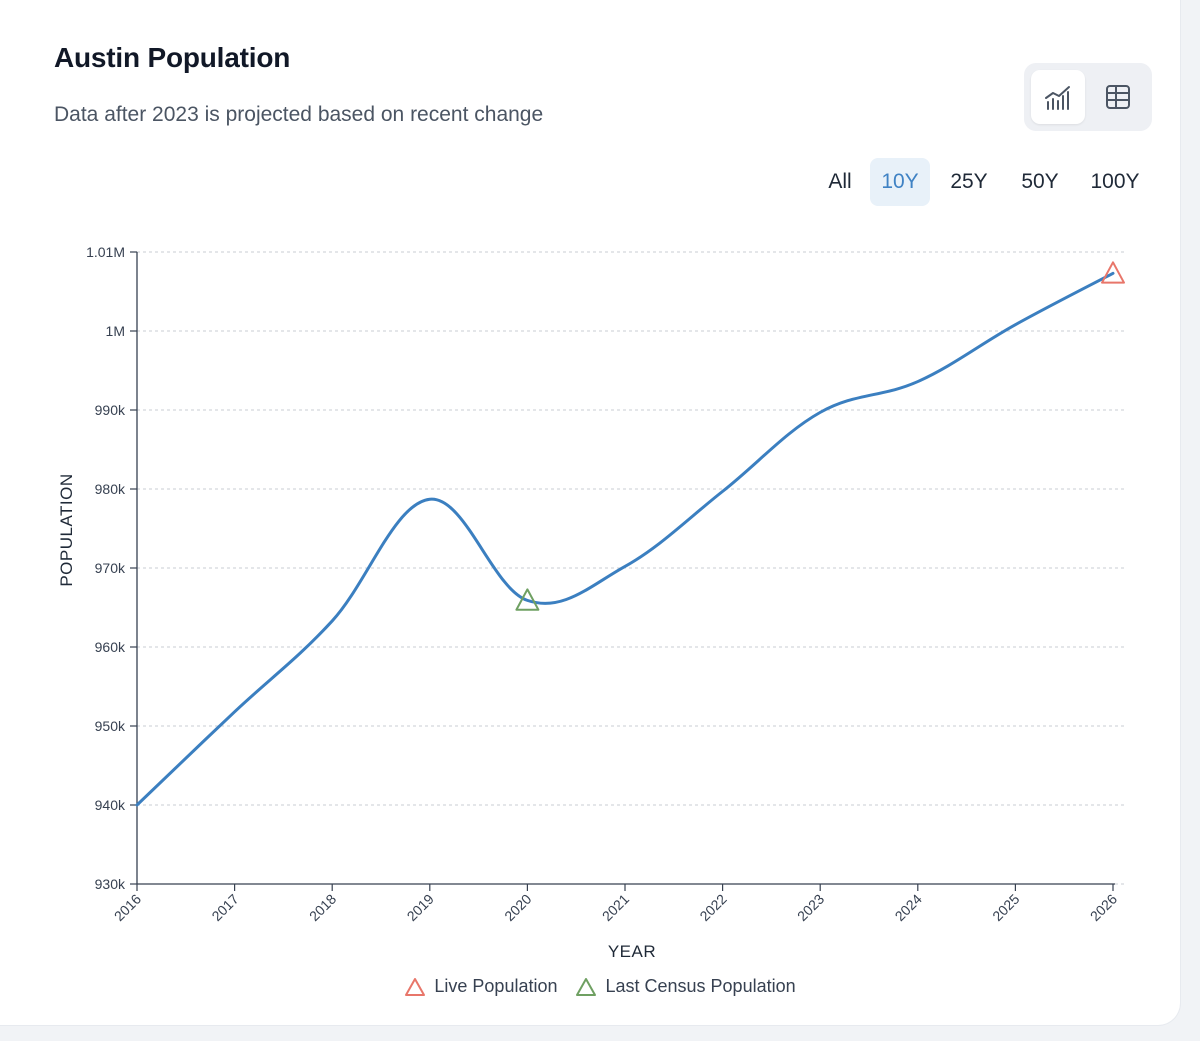 The height and width of the screenshot is (1041, 1200). What do you see at coordinates (840, 181) in the screenshot?
I see `range-tab-all: All` at bounding box center [840, 181].